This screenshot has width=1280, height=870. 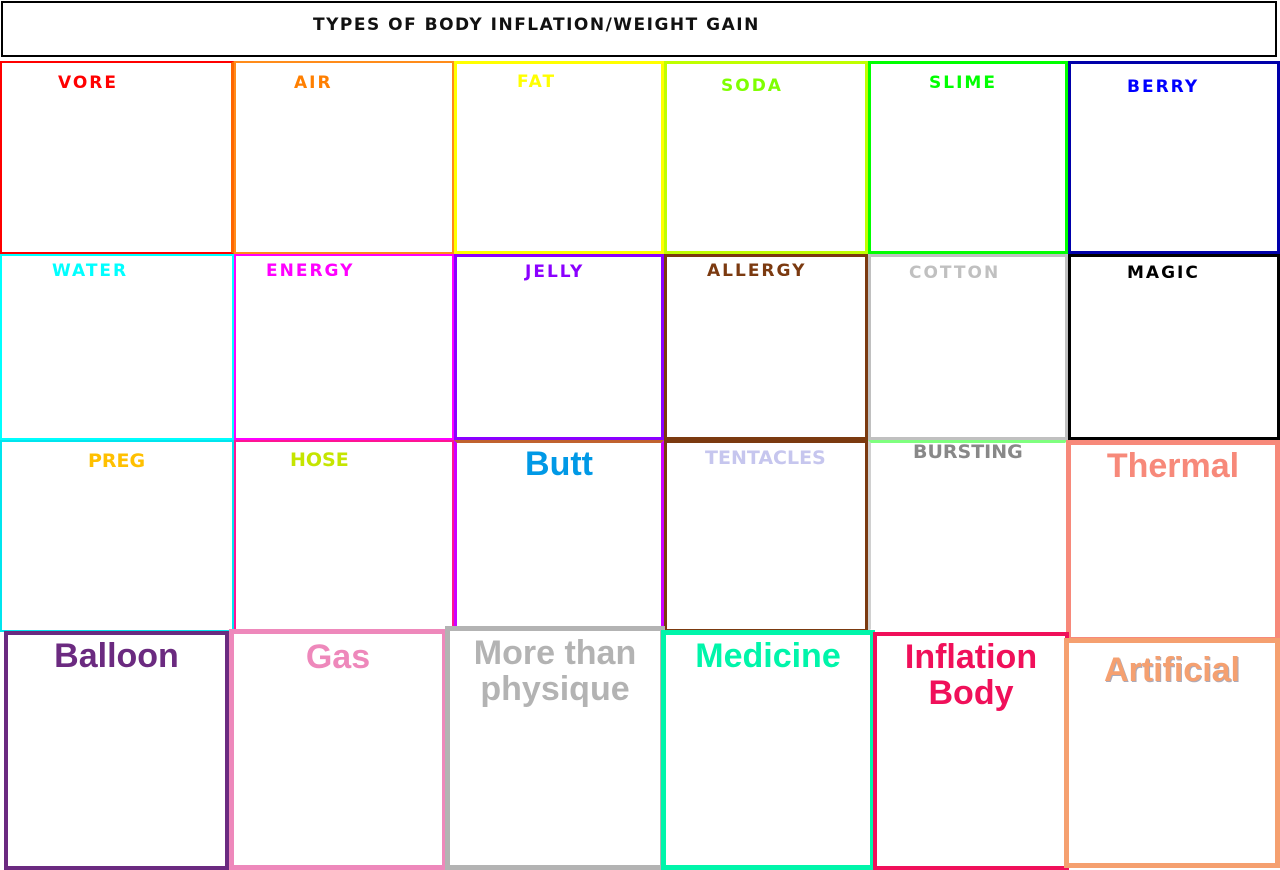 I want to click on cell-label: BERRY, so click(x=1163, y=87).